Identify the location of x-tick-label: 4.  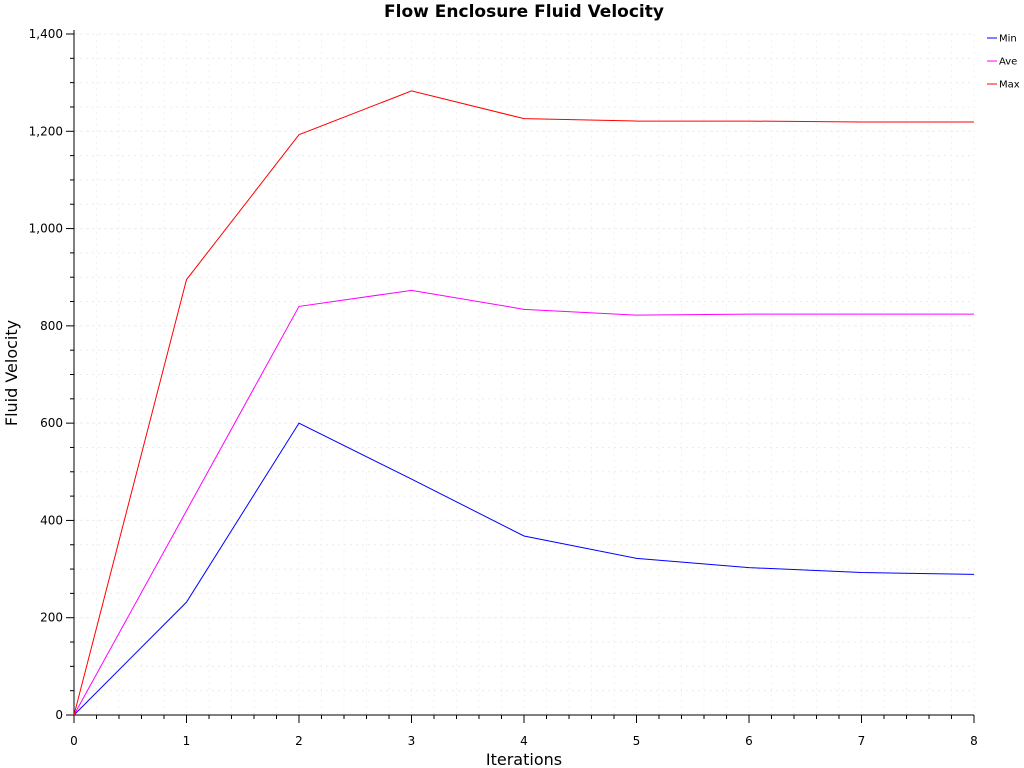
(524, 741).